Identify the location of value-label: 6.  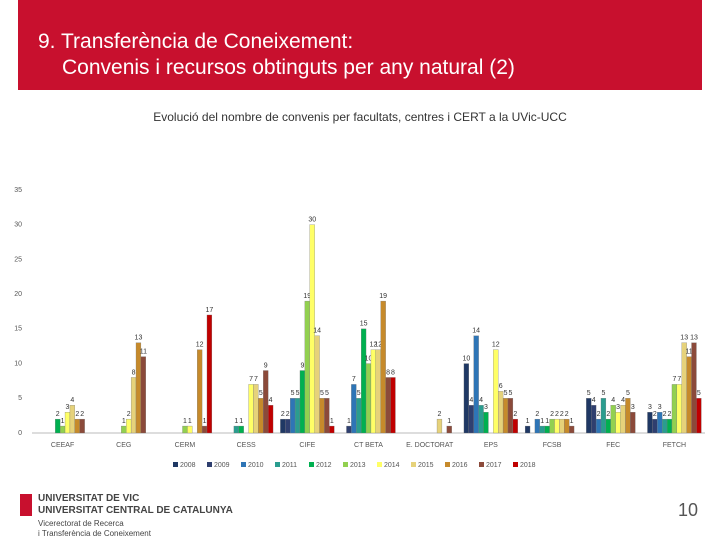
(501, 386).